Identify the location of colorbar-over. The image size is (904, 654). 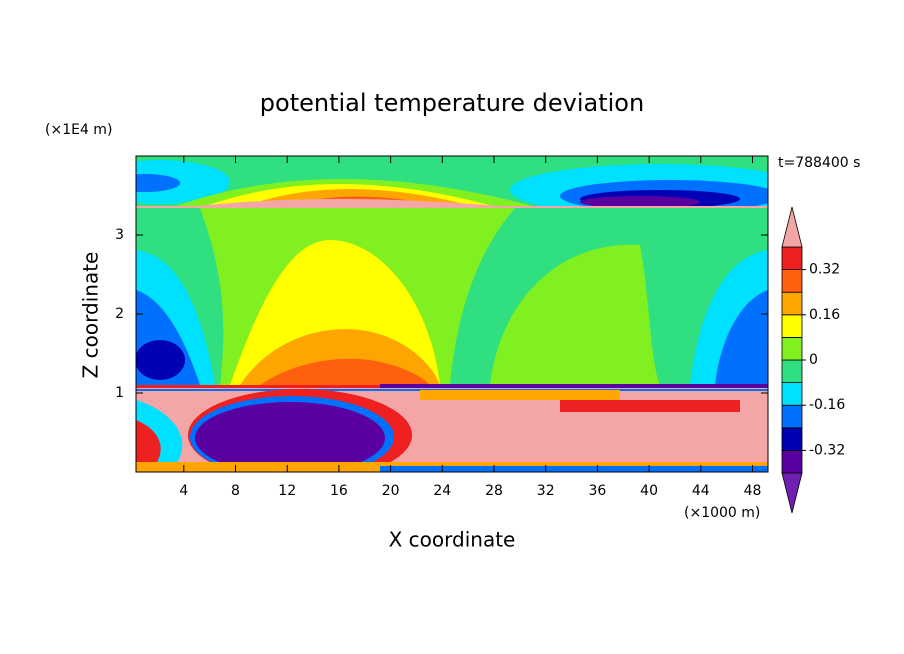
(792, 227).